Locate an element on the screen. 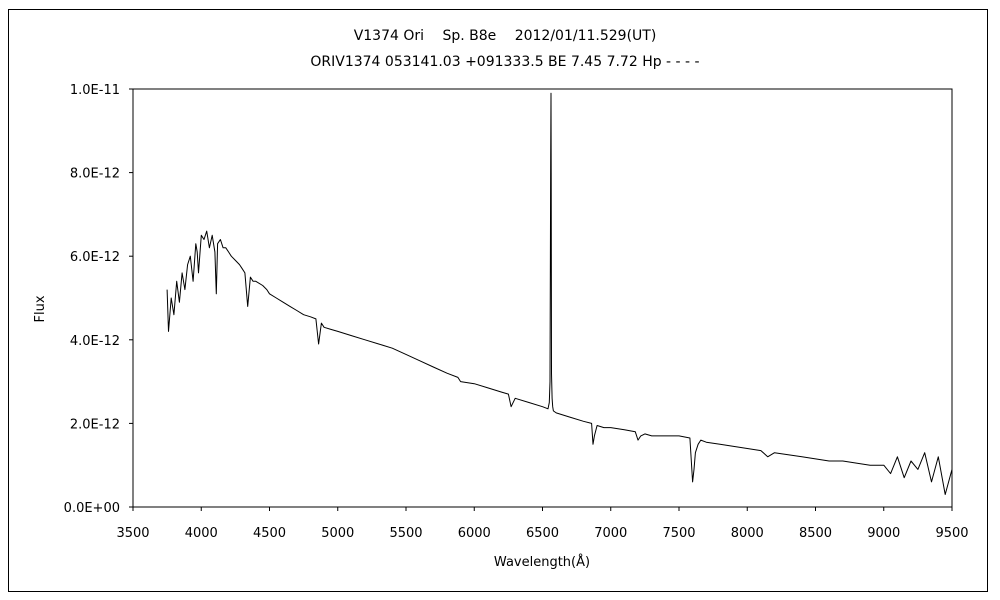  y-tick-label: 0.0E+00 is located at coordinates (92, 508).